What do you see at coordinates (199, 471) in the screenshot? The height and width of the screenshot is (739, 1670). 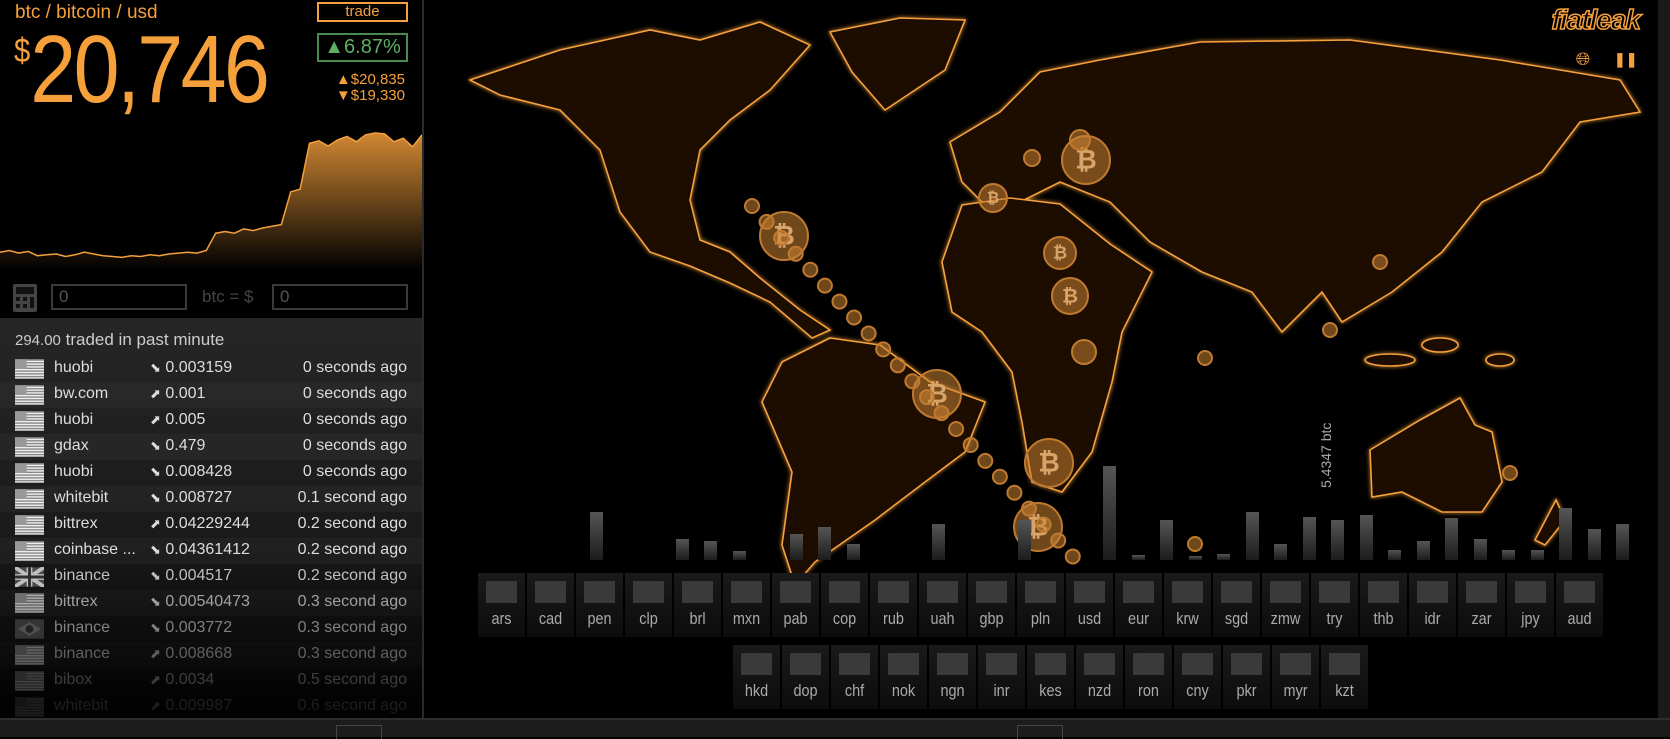 I see `amount-value: 0.008428` at bounding box center [199, 471].